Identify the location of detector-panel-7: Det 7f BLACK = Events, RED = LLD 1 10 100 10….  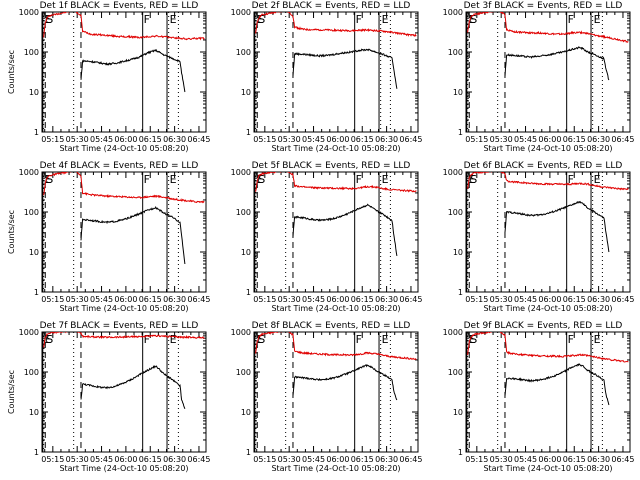
(108, 397).